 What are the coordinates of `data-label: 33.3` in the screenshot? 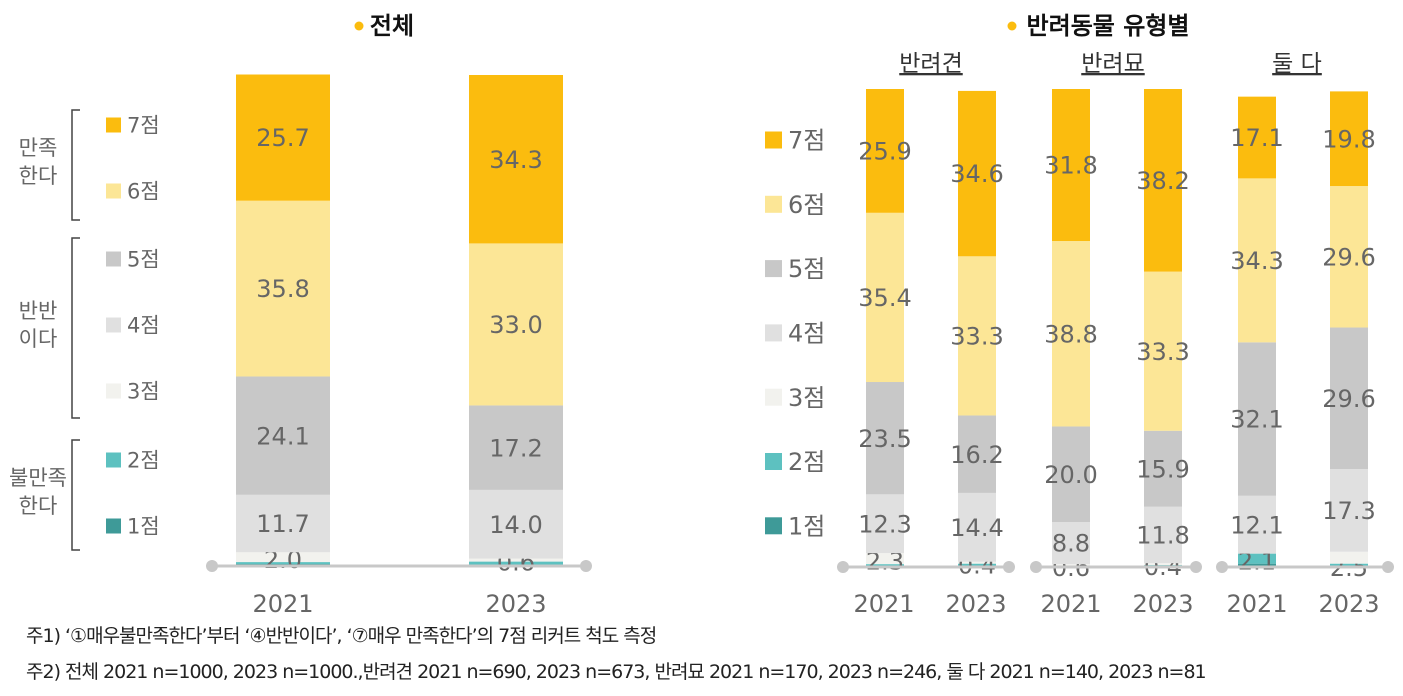 It's located at (1162, 352).